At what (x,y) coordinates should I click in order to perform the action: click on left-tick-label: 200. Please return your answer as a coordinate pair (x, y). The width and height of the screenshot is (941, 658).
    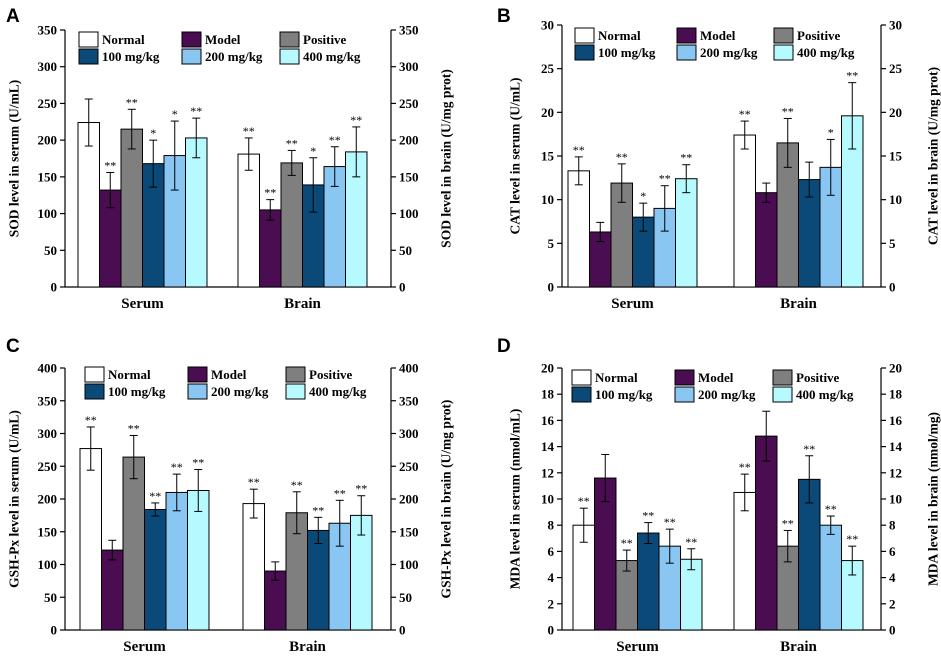
    Looking at the image, I should click on (48, 140).